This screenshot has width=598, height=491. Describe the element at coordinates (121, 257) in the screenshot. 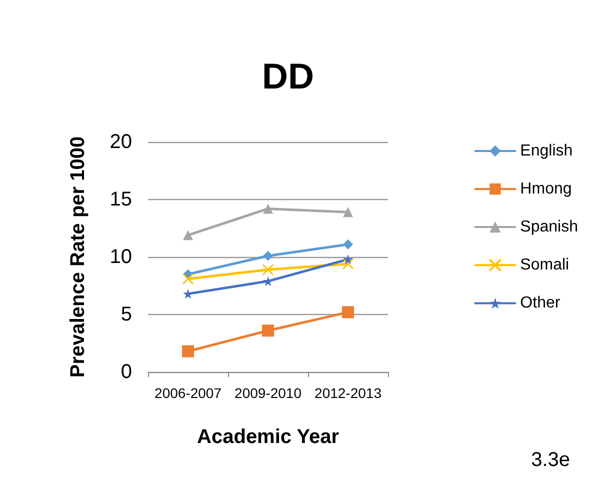

I see `y-tick-label: 10` at that location.